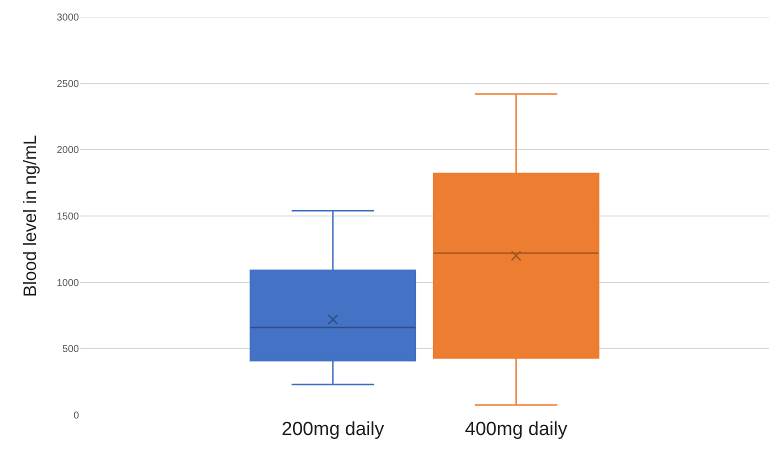 The width and height of the screenshot is (784, 470). What do you see at coordinates (68, 18) in the screenshot?
I see `y-tick-label: 3000` at bounding box center [68, 18].